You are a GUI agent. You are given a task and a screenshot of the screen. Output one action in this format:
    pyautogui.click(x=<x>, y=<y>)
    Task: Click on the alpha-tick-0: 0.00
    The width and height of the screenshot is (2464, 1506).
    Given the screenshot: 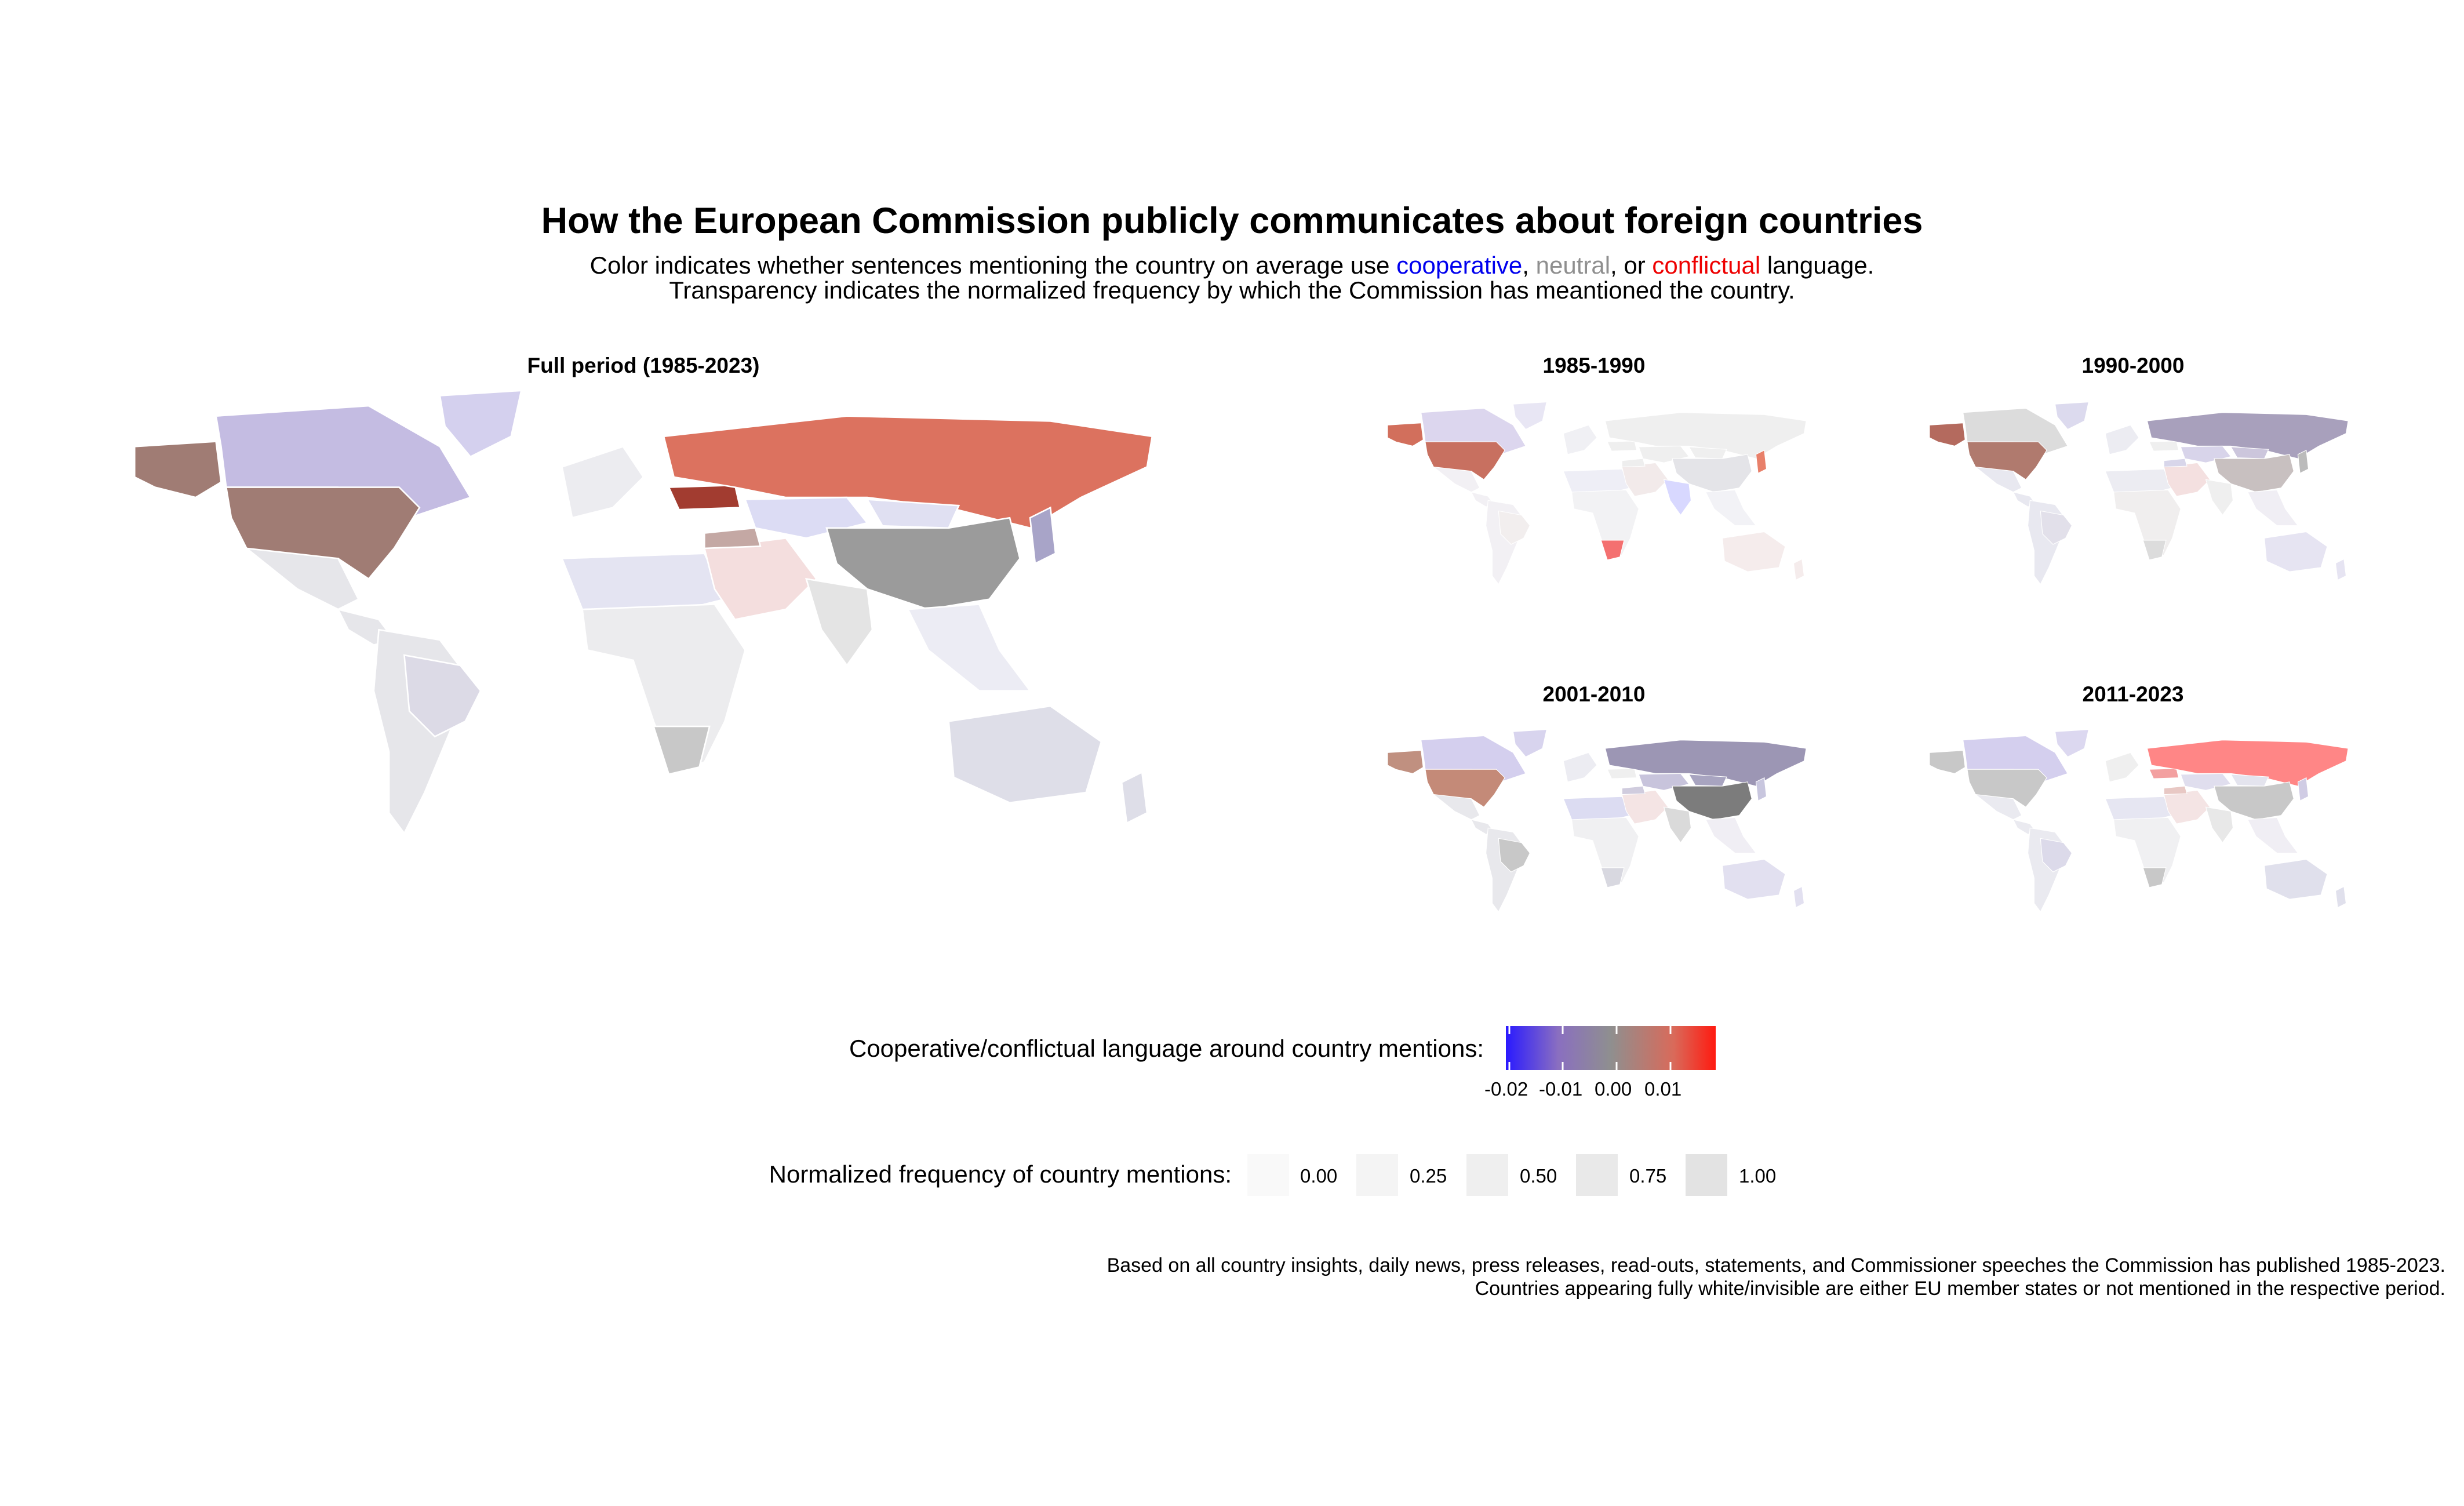 What is the action you would take?
    pyautogui.click(x=1319, y=1176)
    